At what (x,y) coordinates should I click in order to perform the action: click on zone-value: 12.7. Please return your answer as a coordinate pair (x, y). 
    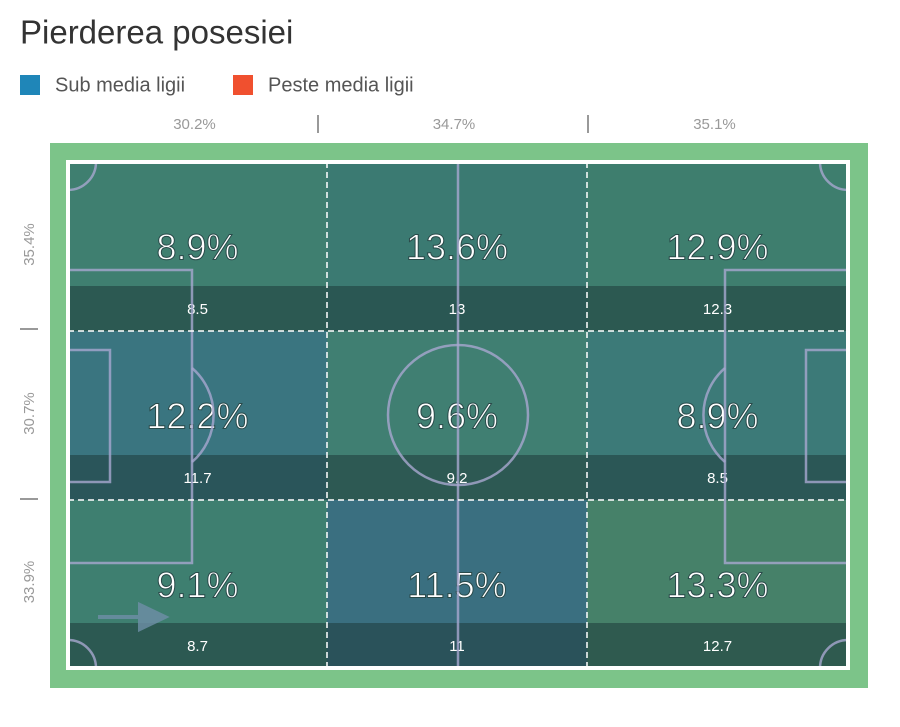
    Looking at the image, I should click on (717, 646).